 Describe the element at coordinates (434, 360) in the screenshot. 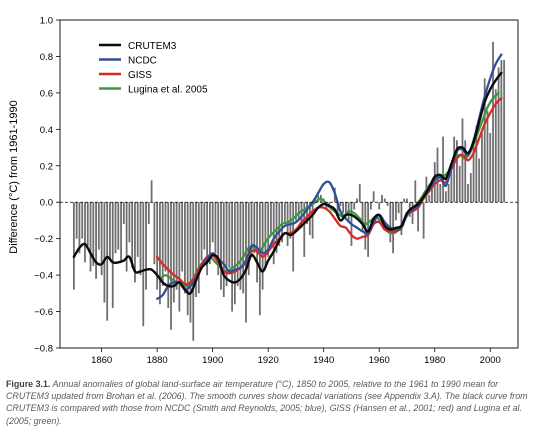

I see `x-tick-label: 1980` at that location.